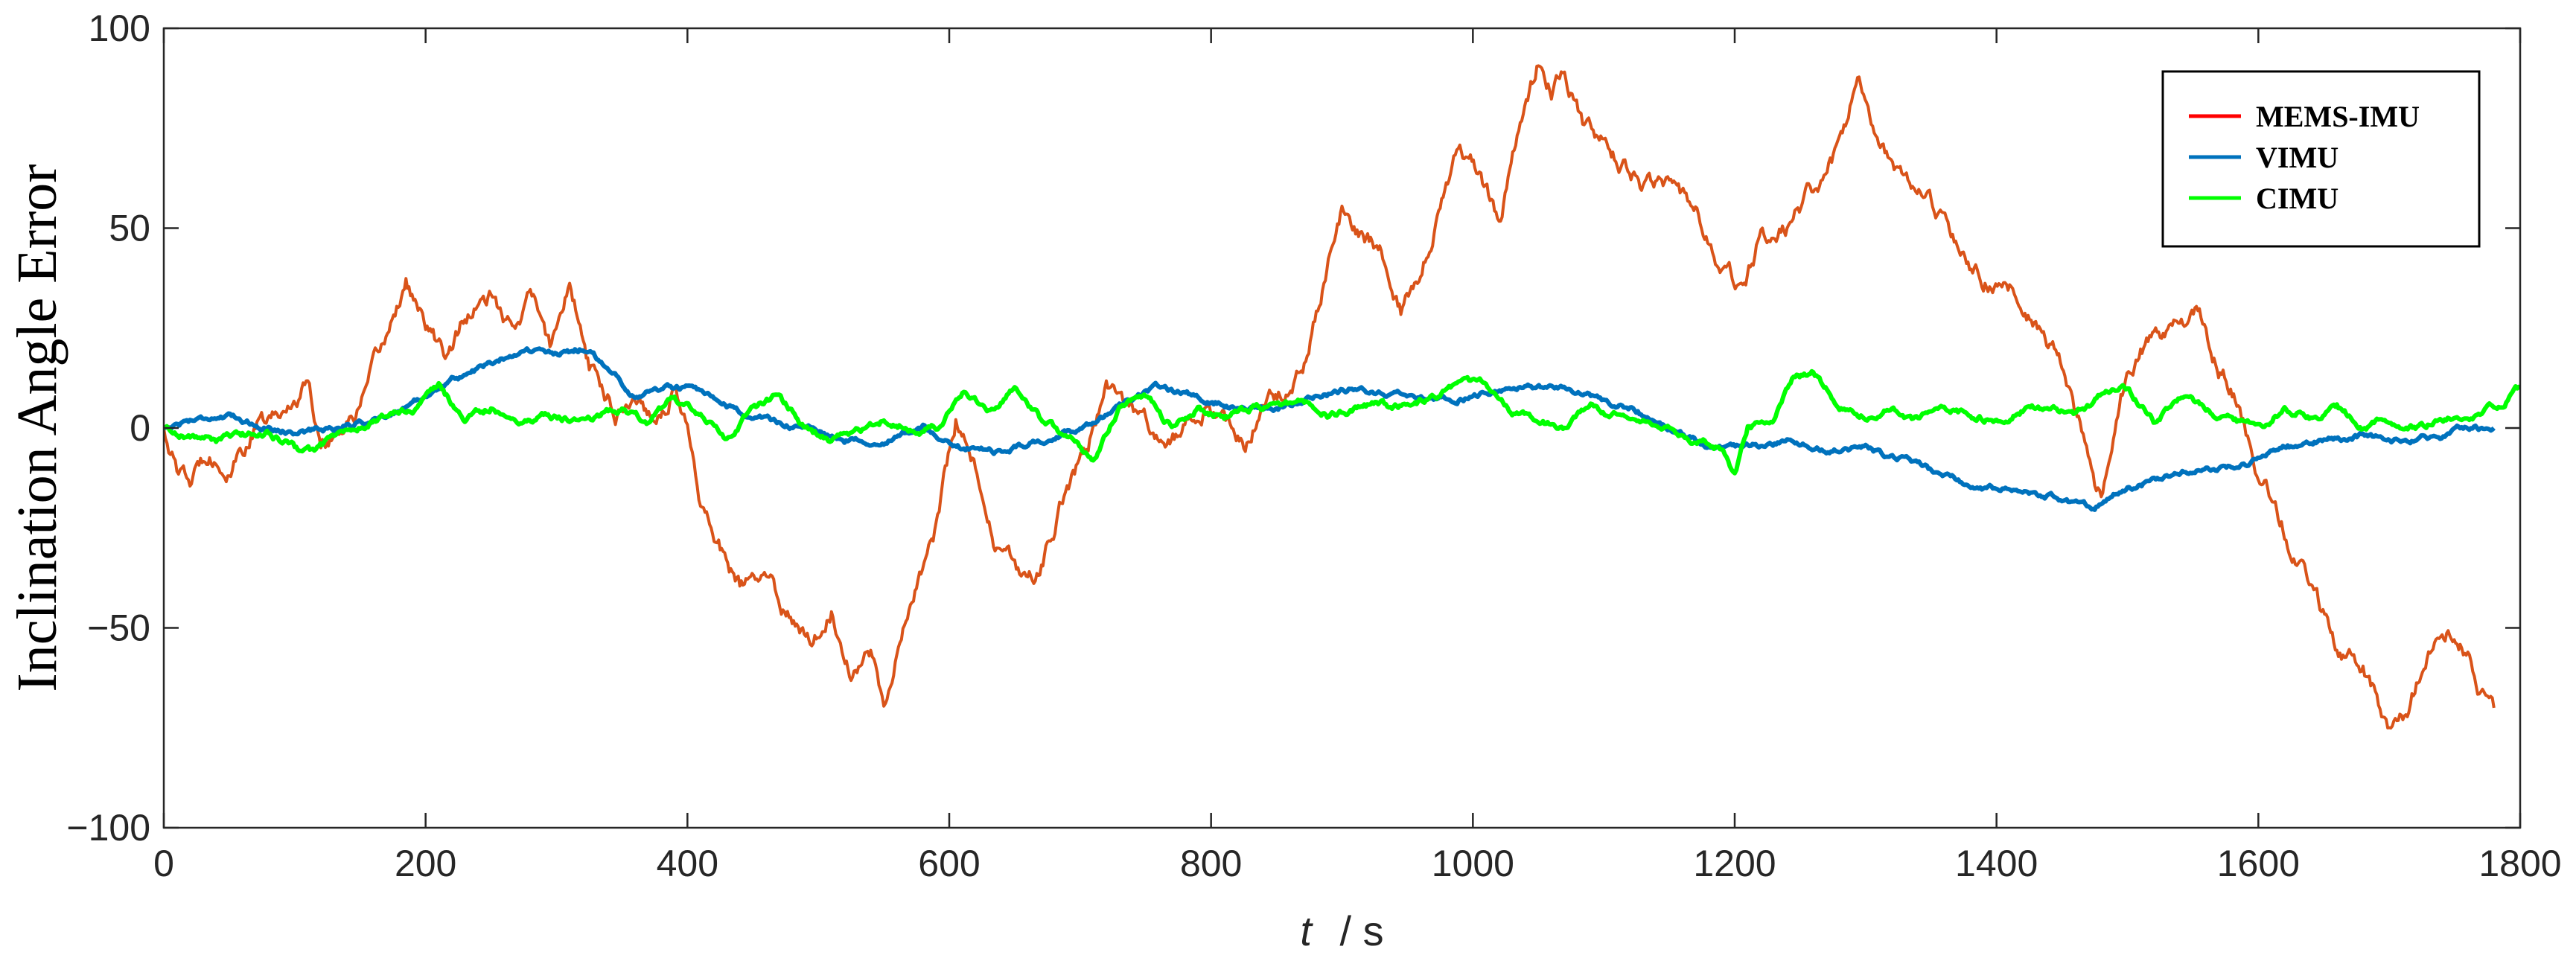 This screenshot has height=958, width=2576. What do you see at coordinates (1306, 930) in the screenshot?
I see `x-axis-variable: t` at bounding box center [1306, 930].